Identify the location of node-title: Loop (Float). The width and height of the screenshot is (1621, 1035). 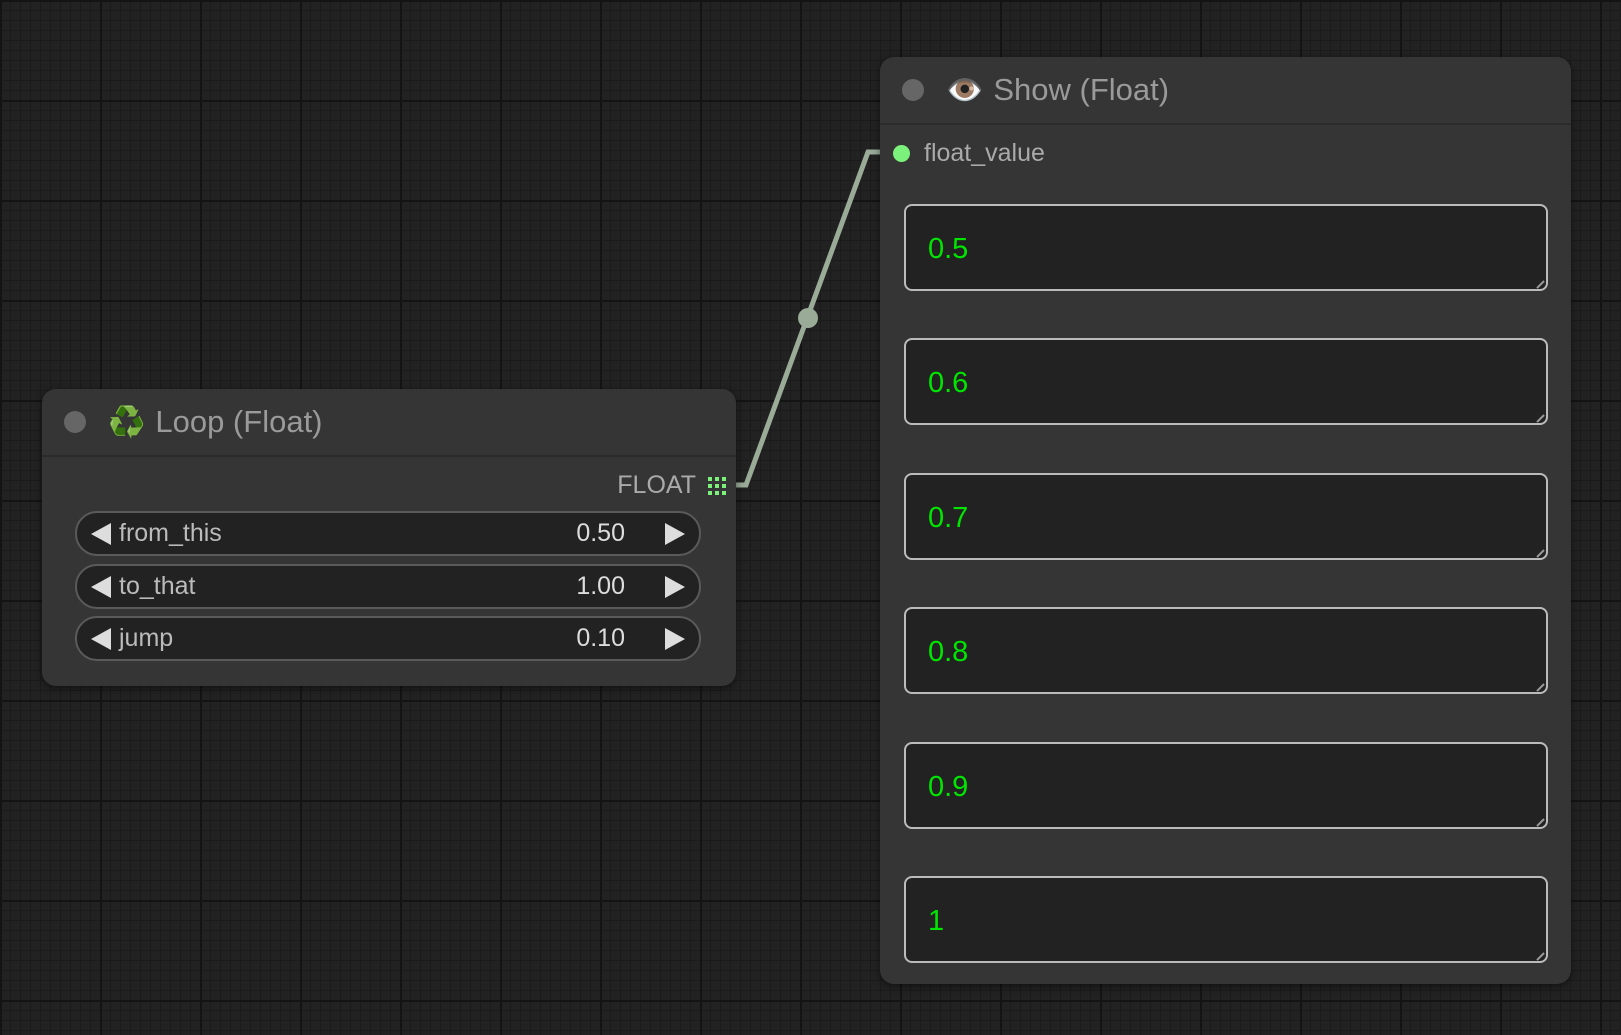
(239, 421).